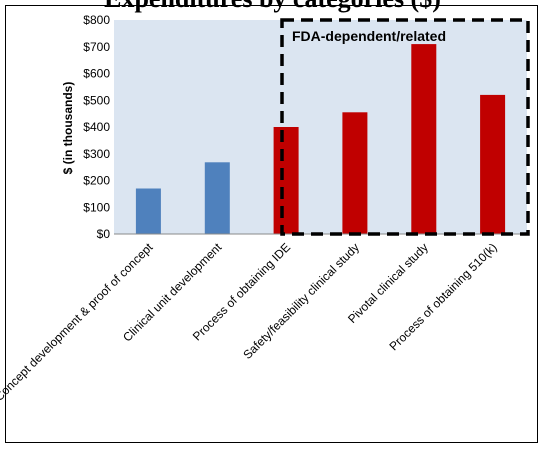 The width and height of the screenshot is (545, 449). I want to click on y-tick-label: $200, so click(96, 181).